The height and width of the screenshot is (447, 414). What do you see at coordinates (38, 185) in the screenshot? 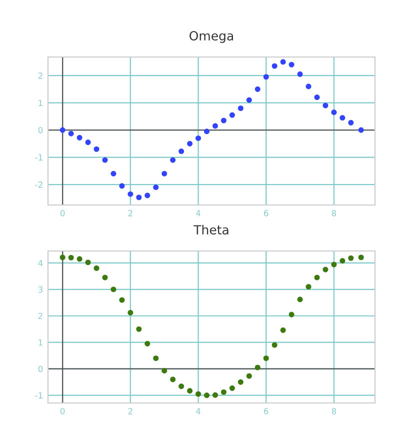
I see `y-tick-label: -2` at bounding box center [38, 185].